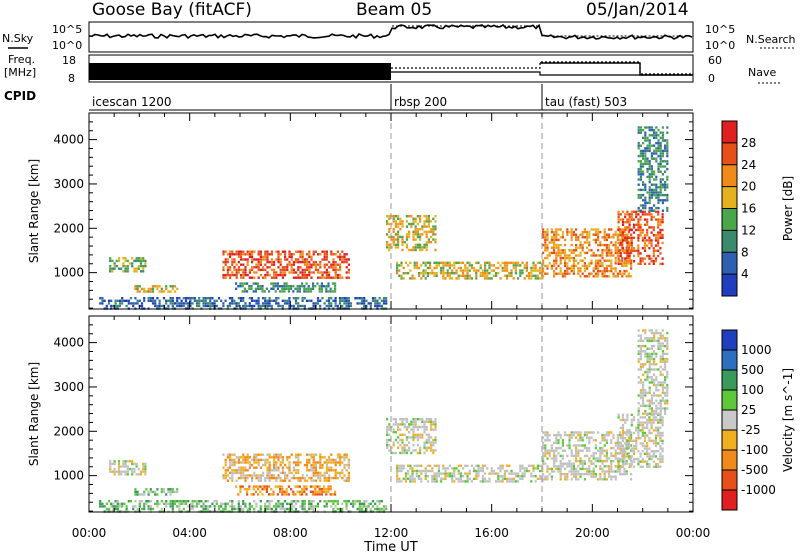  I want to click on y-tick-label: 1000, so click(68, 273).